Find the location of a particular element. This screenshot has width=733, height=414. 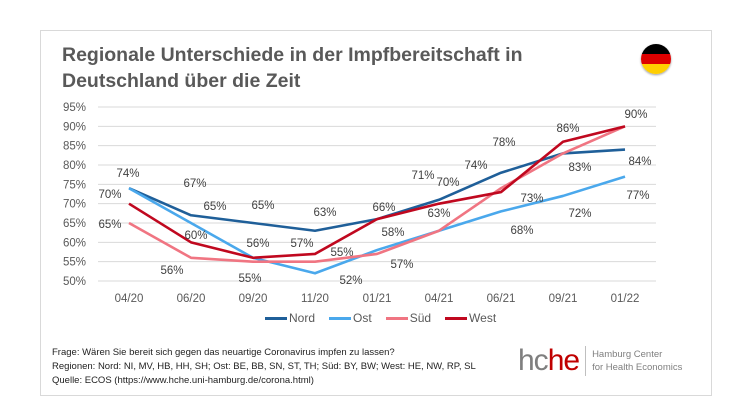

y-tick-label: 65% is located at coordinates (74, 224).